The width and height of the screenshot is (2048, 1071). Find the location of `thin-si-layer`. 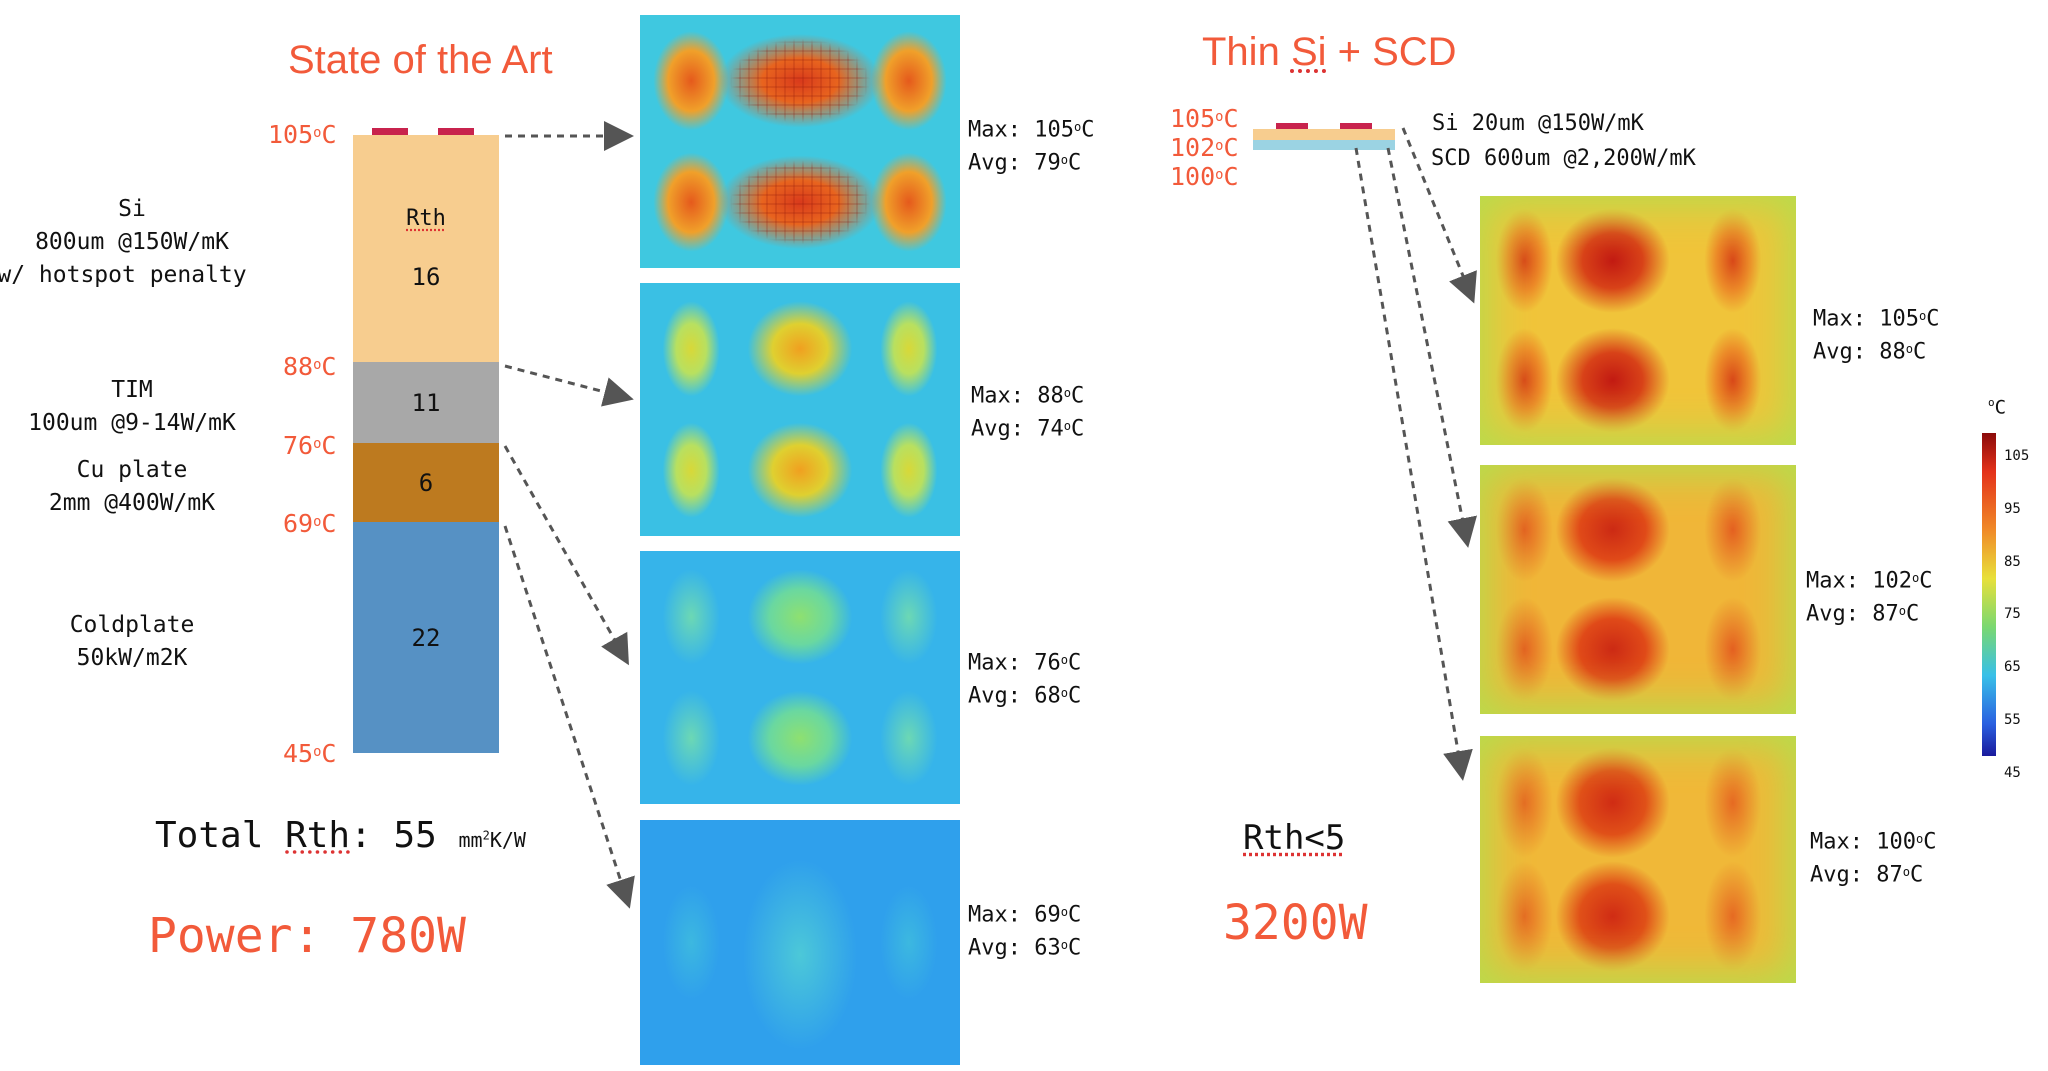

thin-si-layer is located at coordinates (1324, 134).